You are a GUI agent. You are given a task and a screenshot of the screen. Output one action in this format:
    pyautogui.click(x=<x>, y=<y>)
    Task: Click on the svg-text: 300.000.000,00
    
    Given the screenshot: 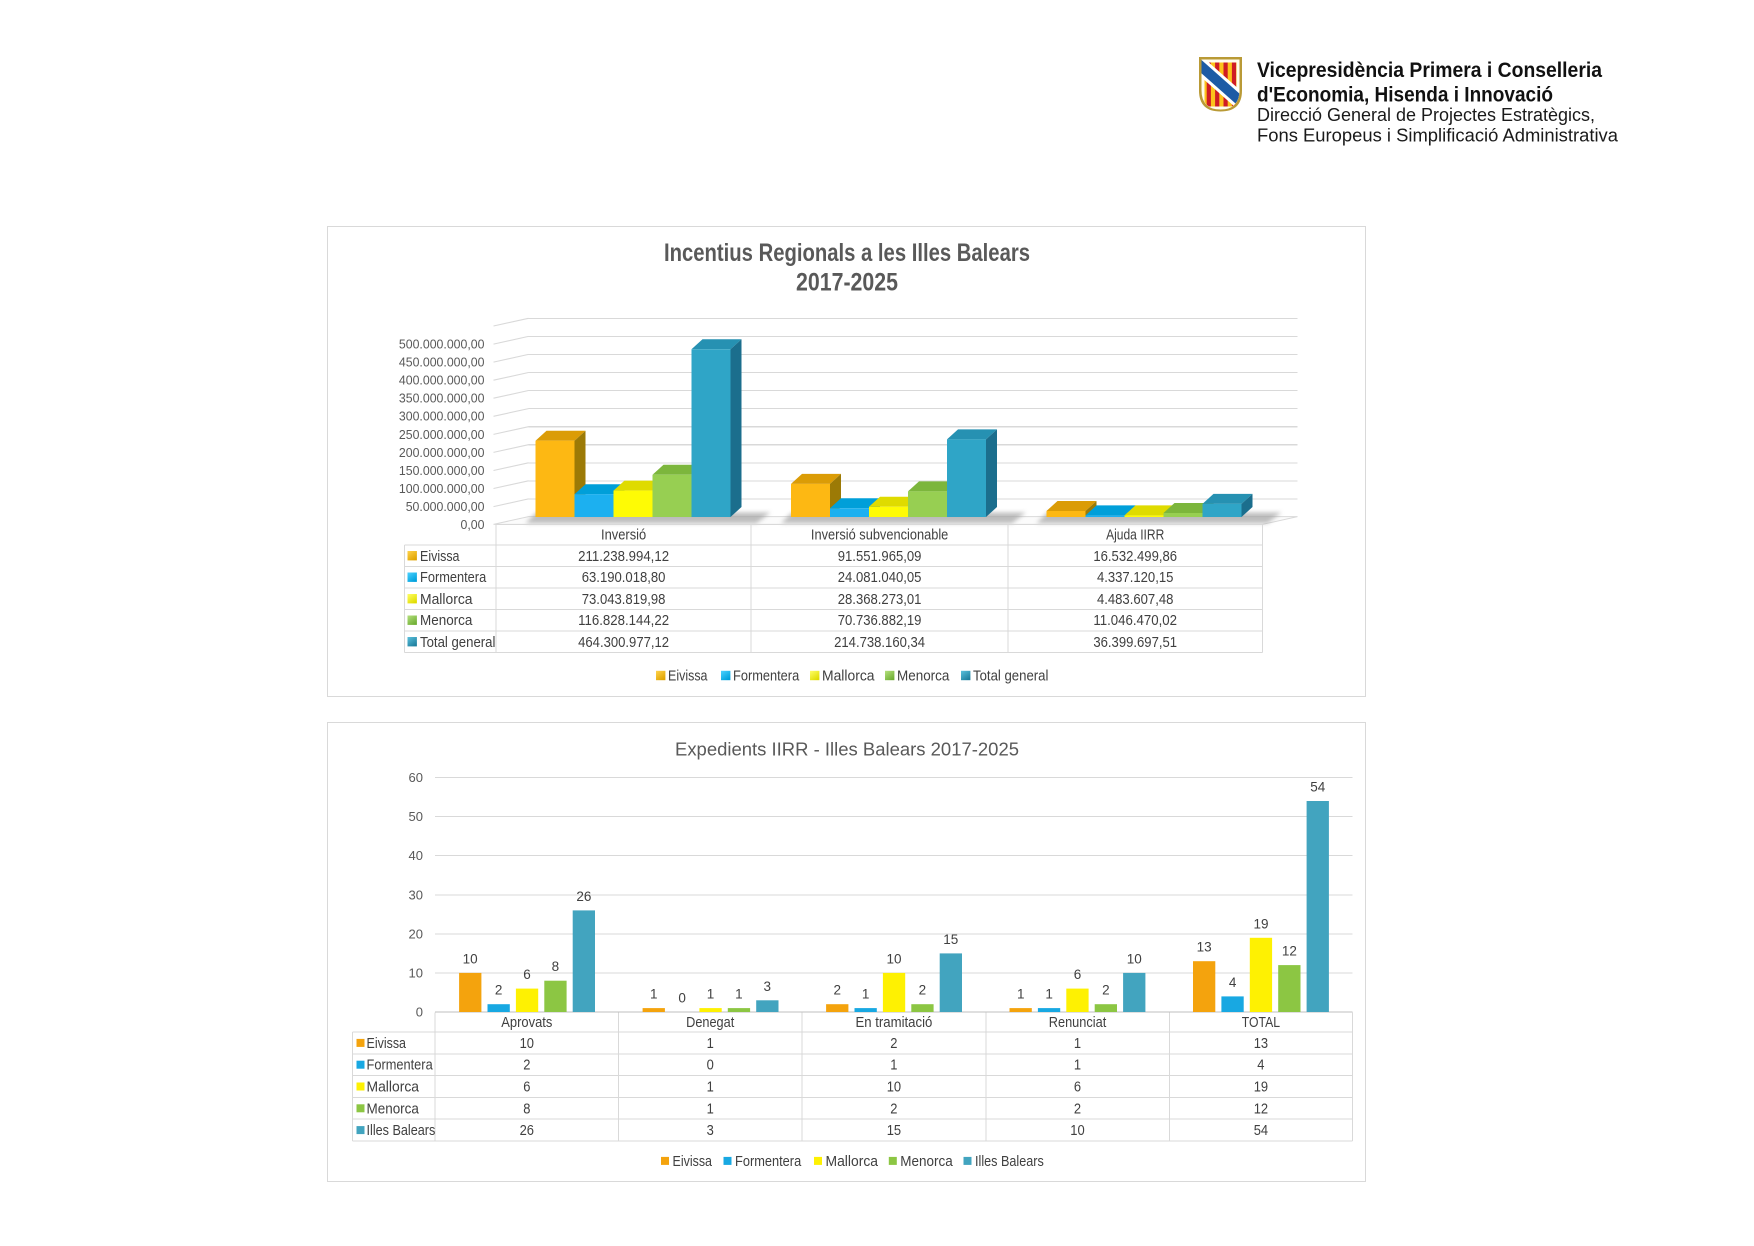 What is the action you would take?
    pyautogui.click(x=442, y=416)
    